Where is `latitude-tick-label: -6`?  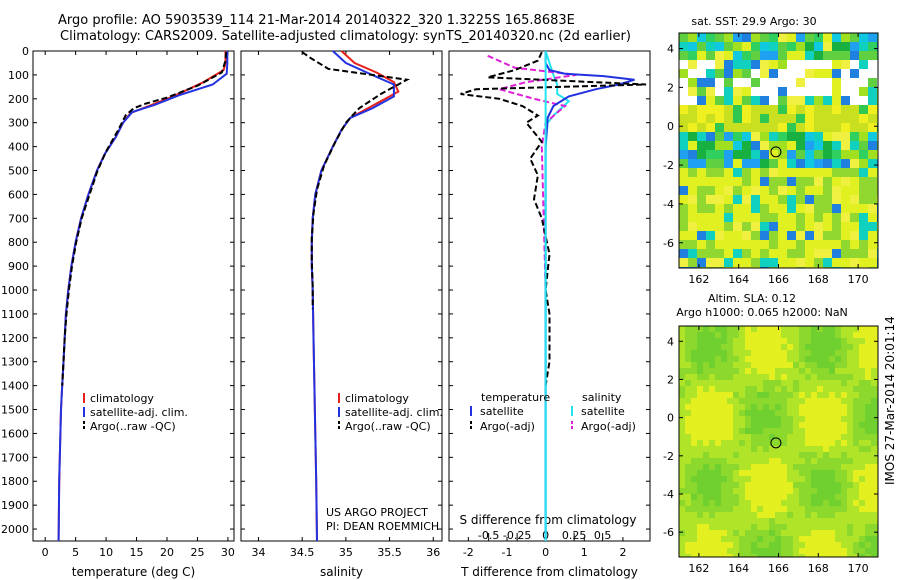 latitude-tick-label: -6 is located at coordinates (668, 243).